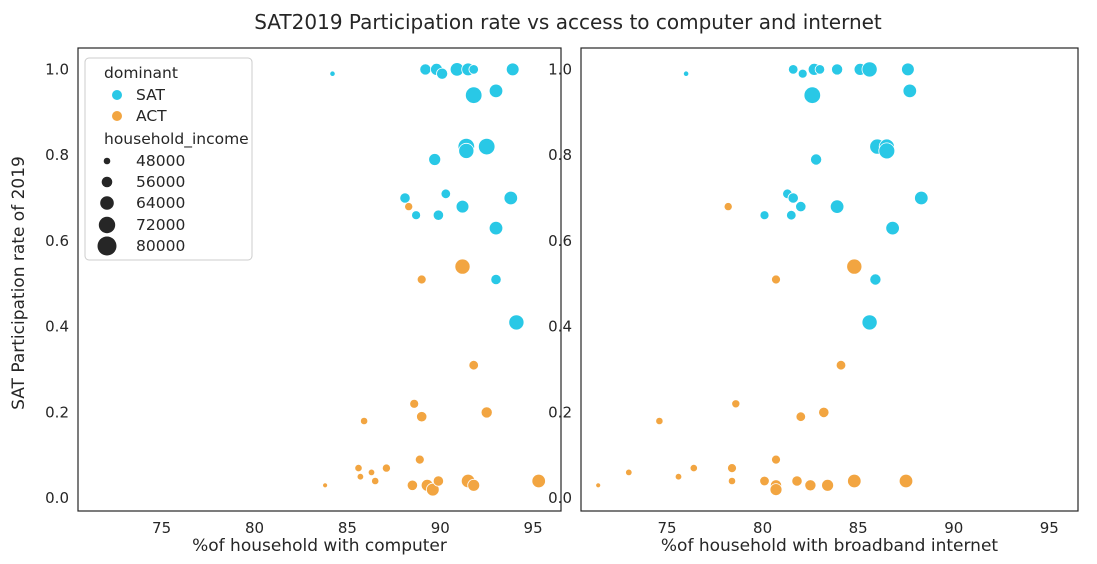 The width and height of the screenshot is (1097, 564). I want to click on legend-sat-label: SAT, so click(151, 95).